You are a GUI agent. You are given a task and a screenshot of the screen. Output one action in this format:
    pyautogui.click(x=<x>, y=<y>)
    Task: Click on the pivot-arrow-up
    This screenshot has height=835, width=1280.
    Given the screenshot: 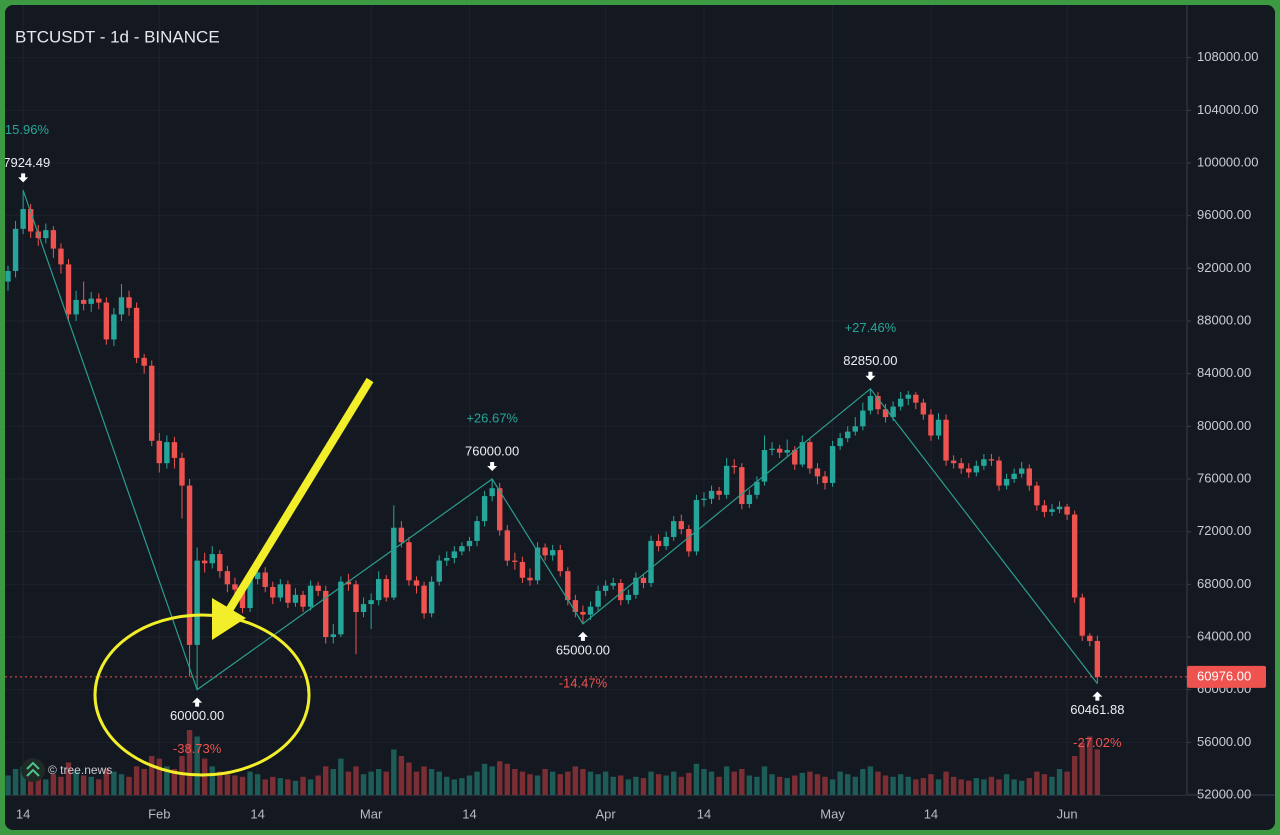 What is the action you would take?
    pyautogui.click(x=1097, y=696)
    